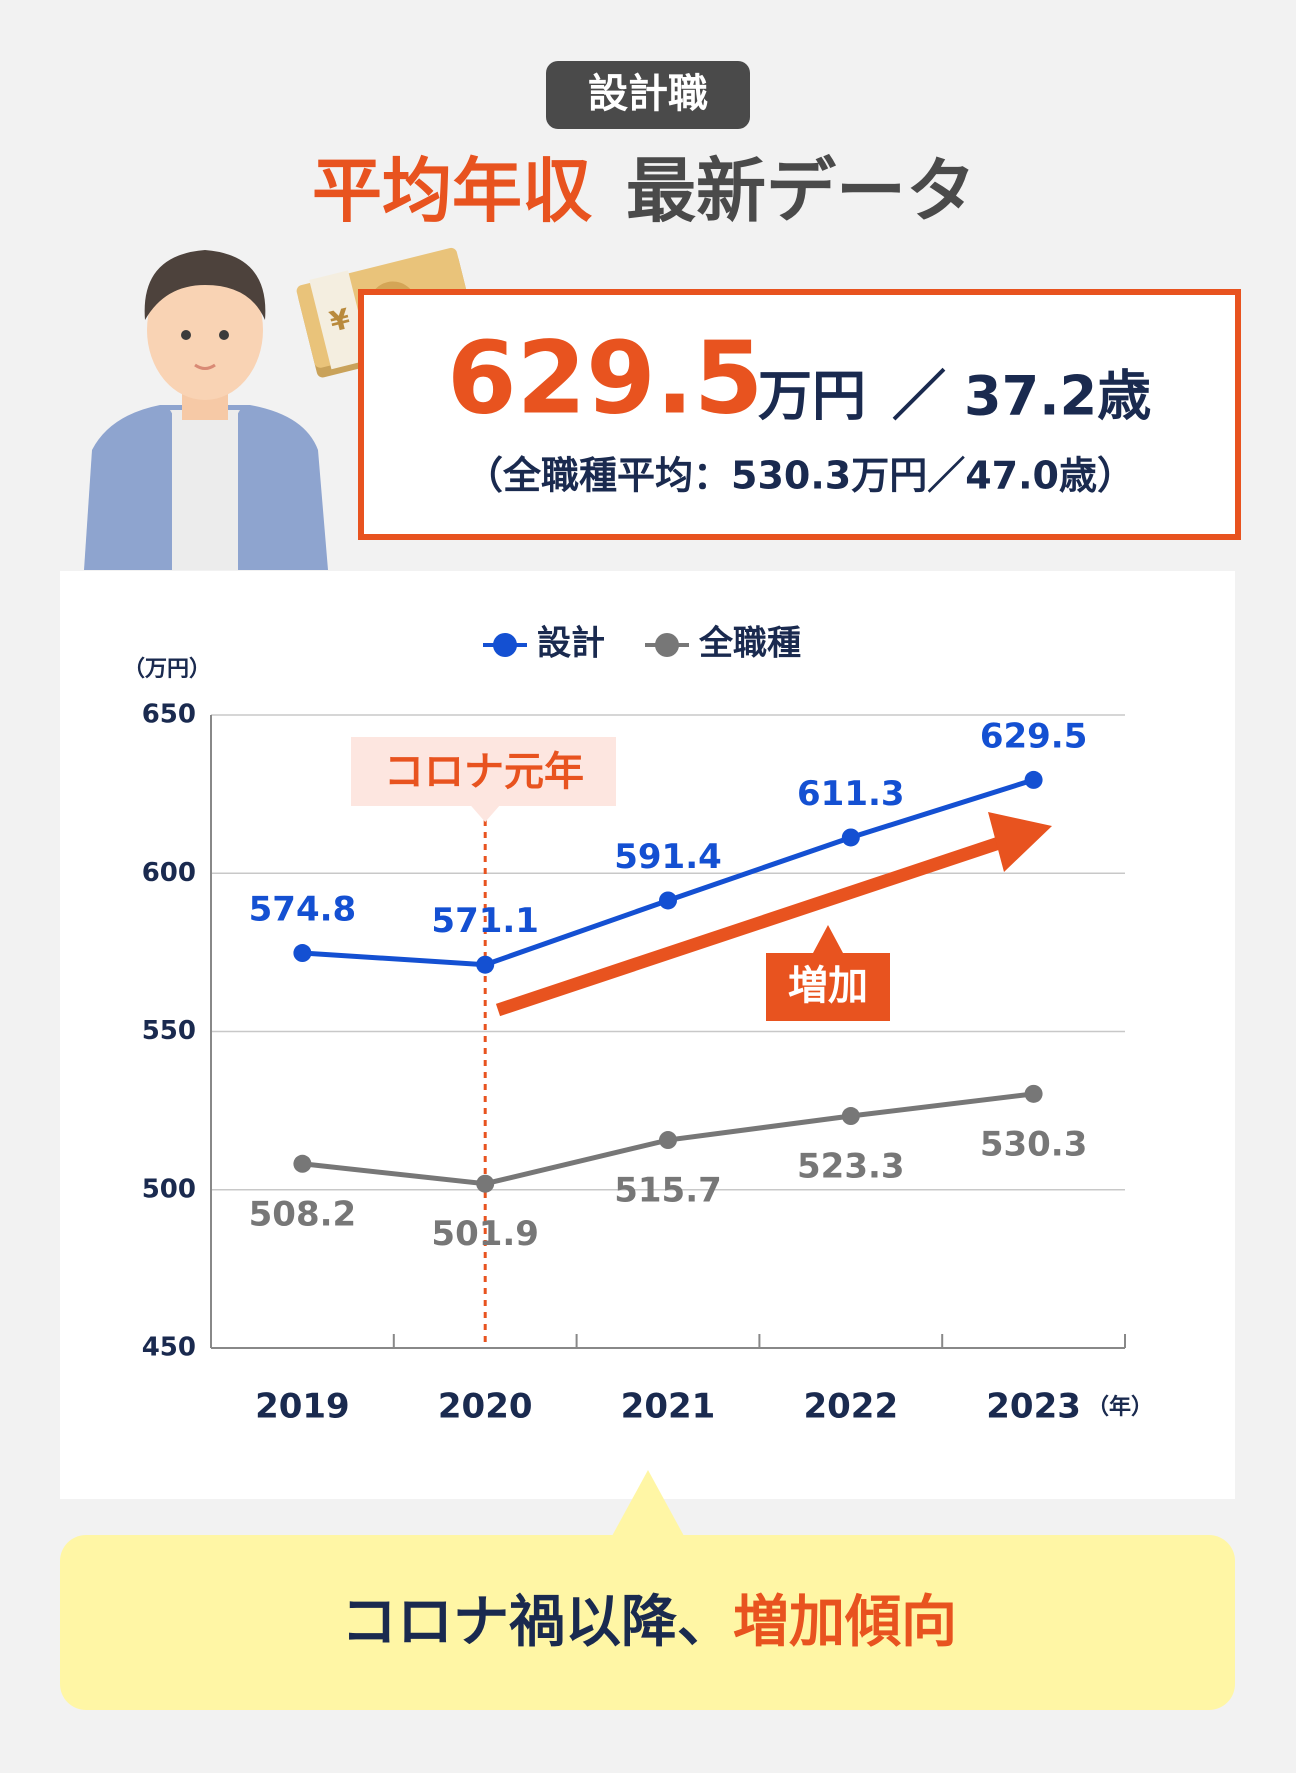 Image resolution: width=1296 pixels, height=1773 pixels. Describe the element at coordinates (169, 1348) in the screenshot. I see `y-tick-label: 450` at that location.